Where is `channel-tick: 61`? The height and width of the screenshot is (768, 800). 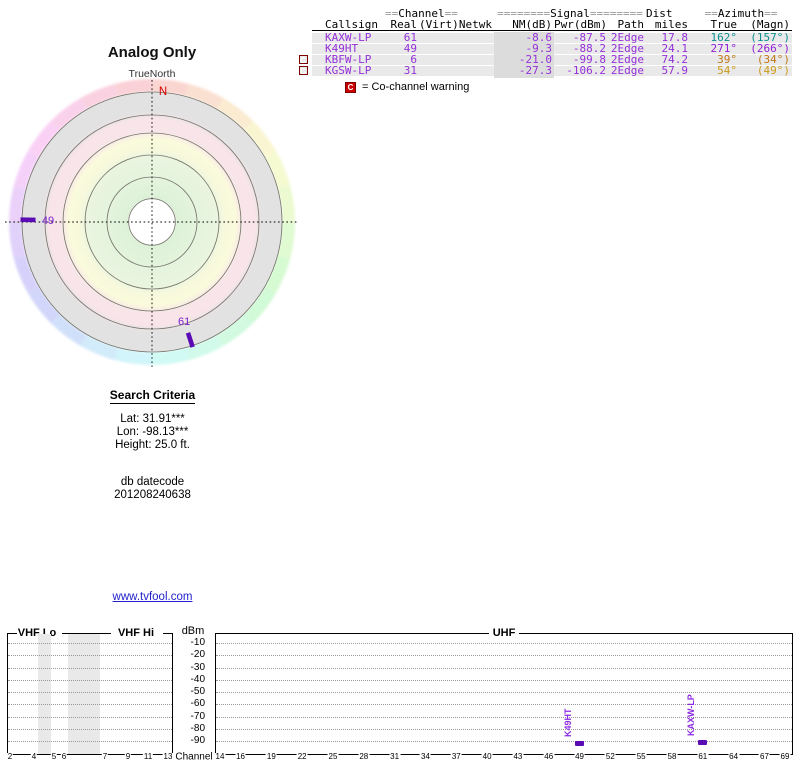
channel-tick: 61 is located at coordinates (703, 756).